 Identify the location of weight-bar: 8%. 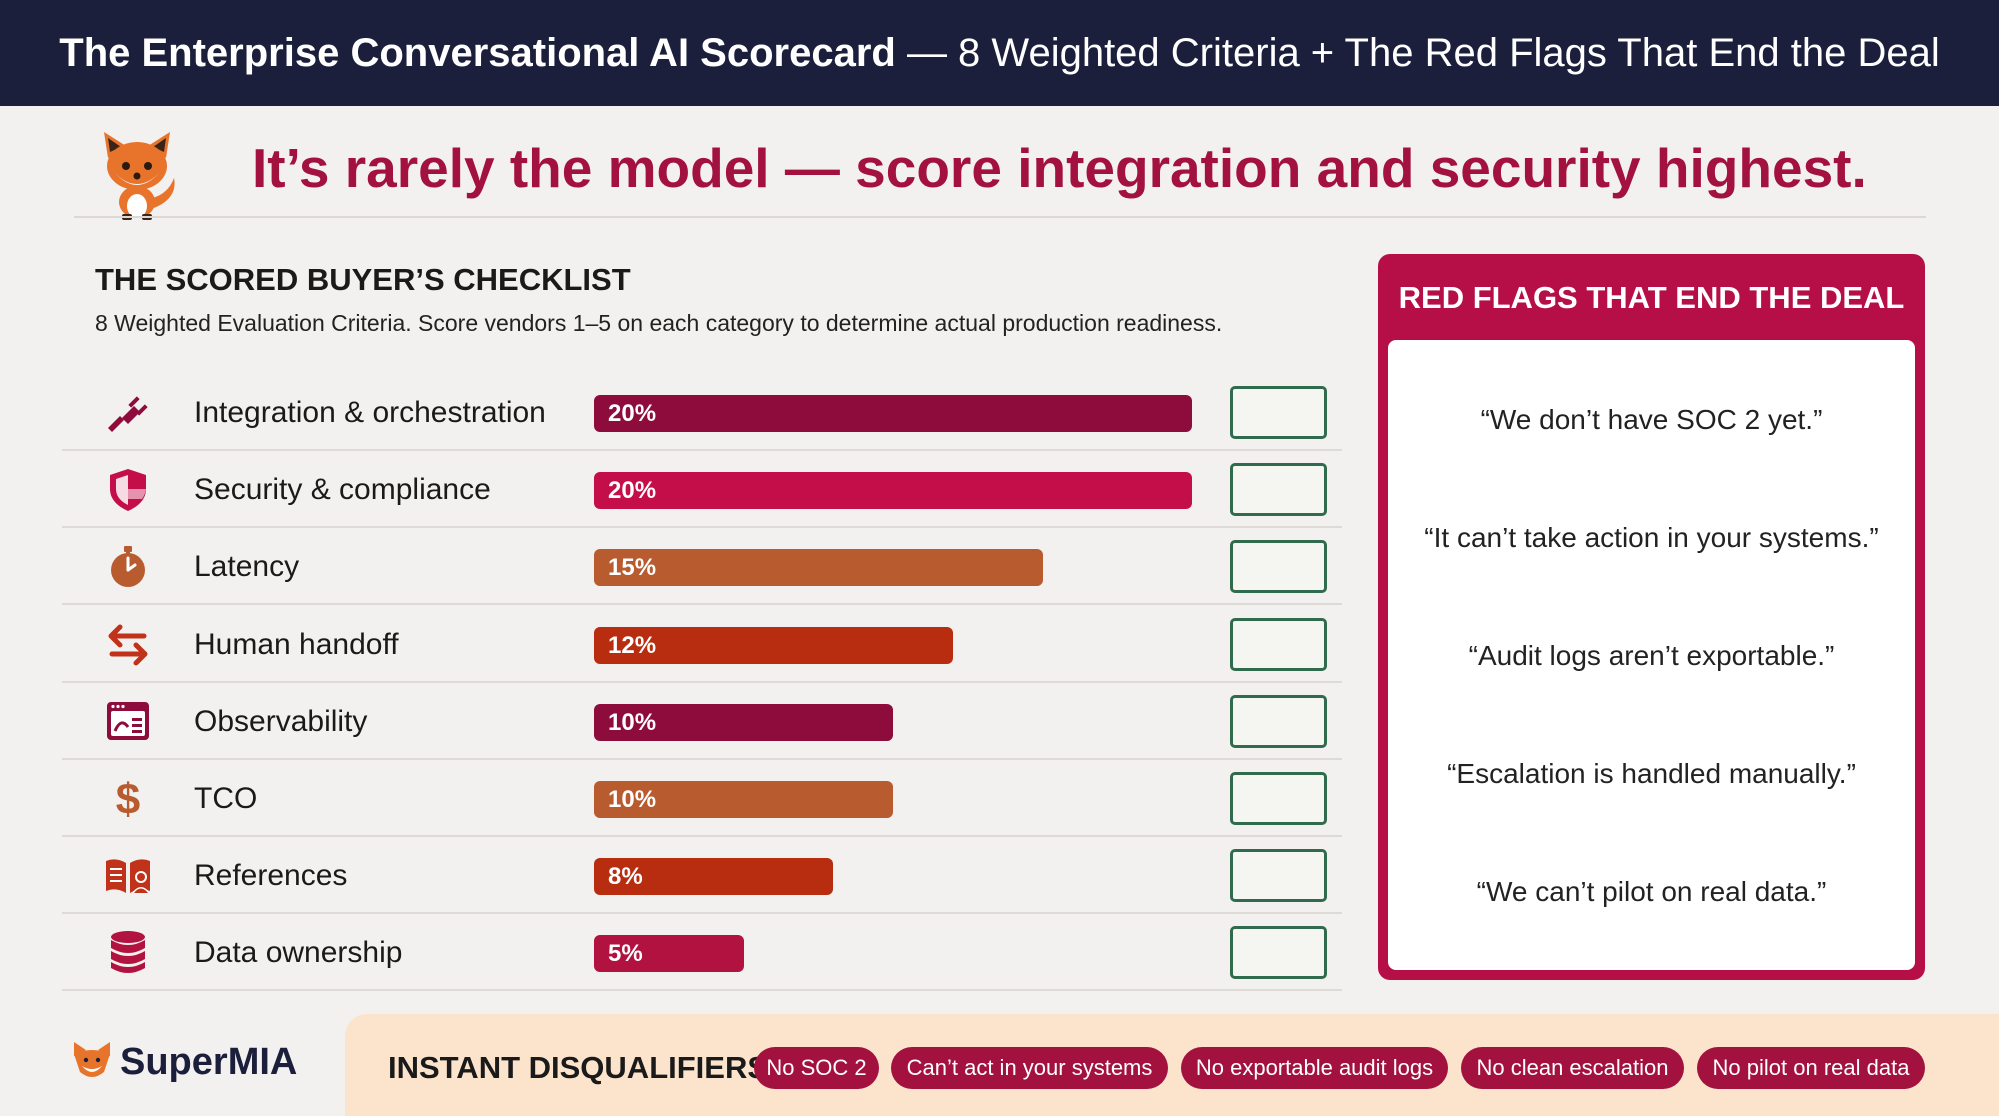
(714, 877).